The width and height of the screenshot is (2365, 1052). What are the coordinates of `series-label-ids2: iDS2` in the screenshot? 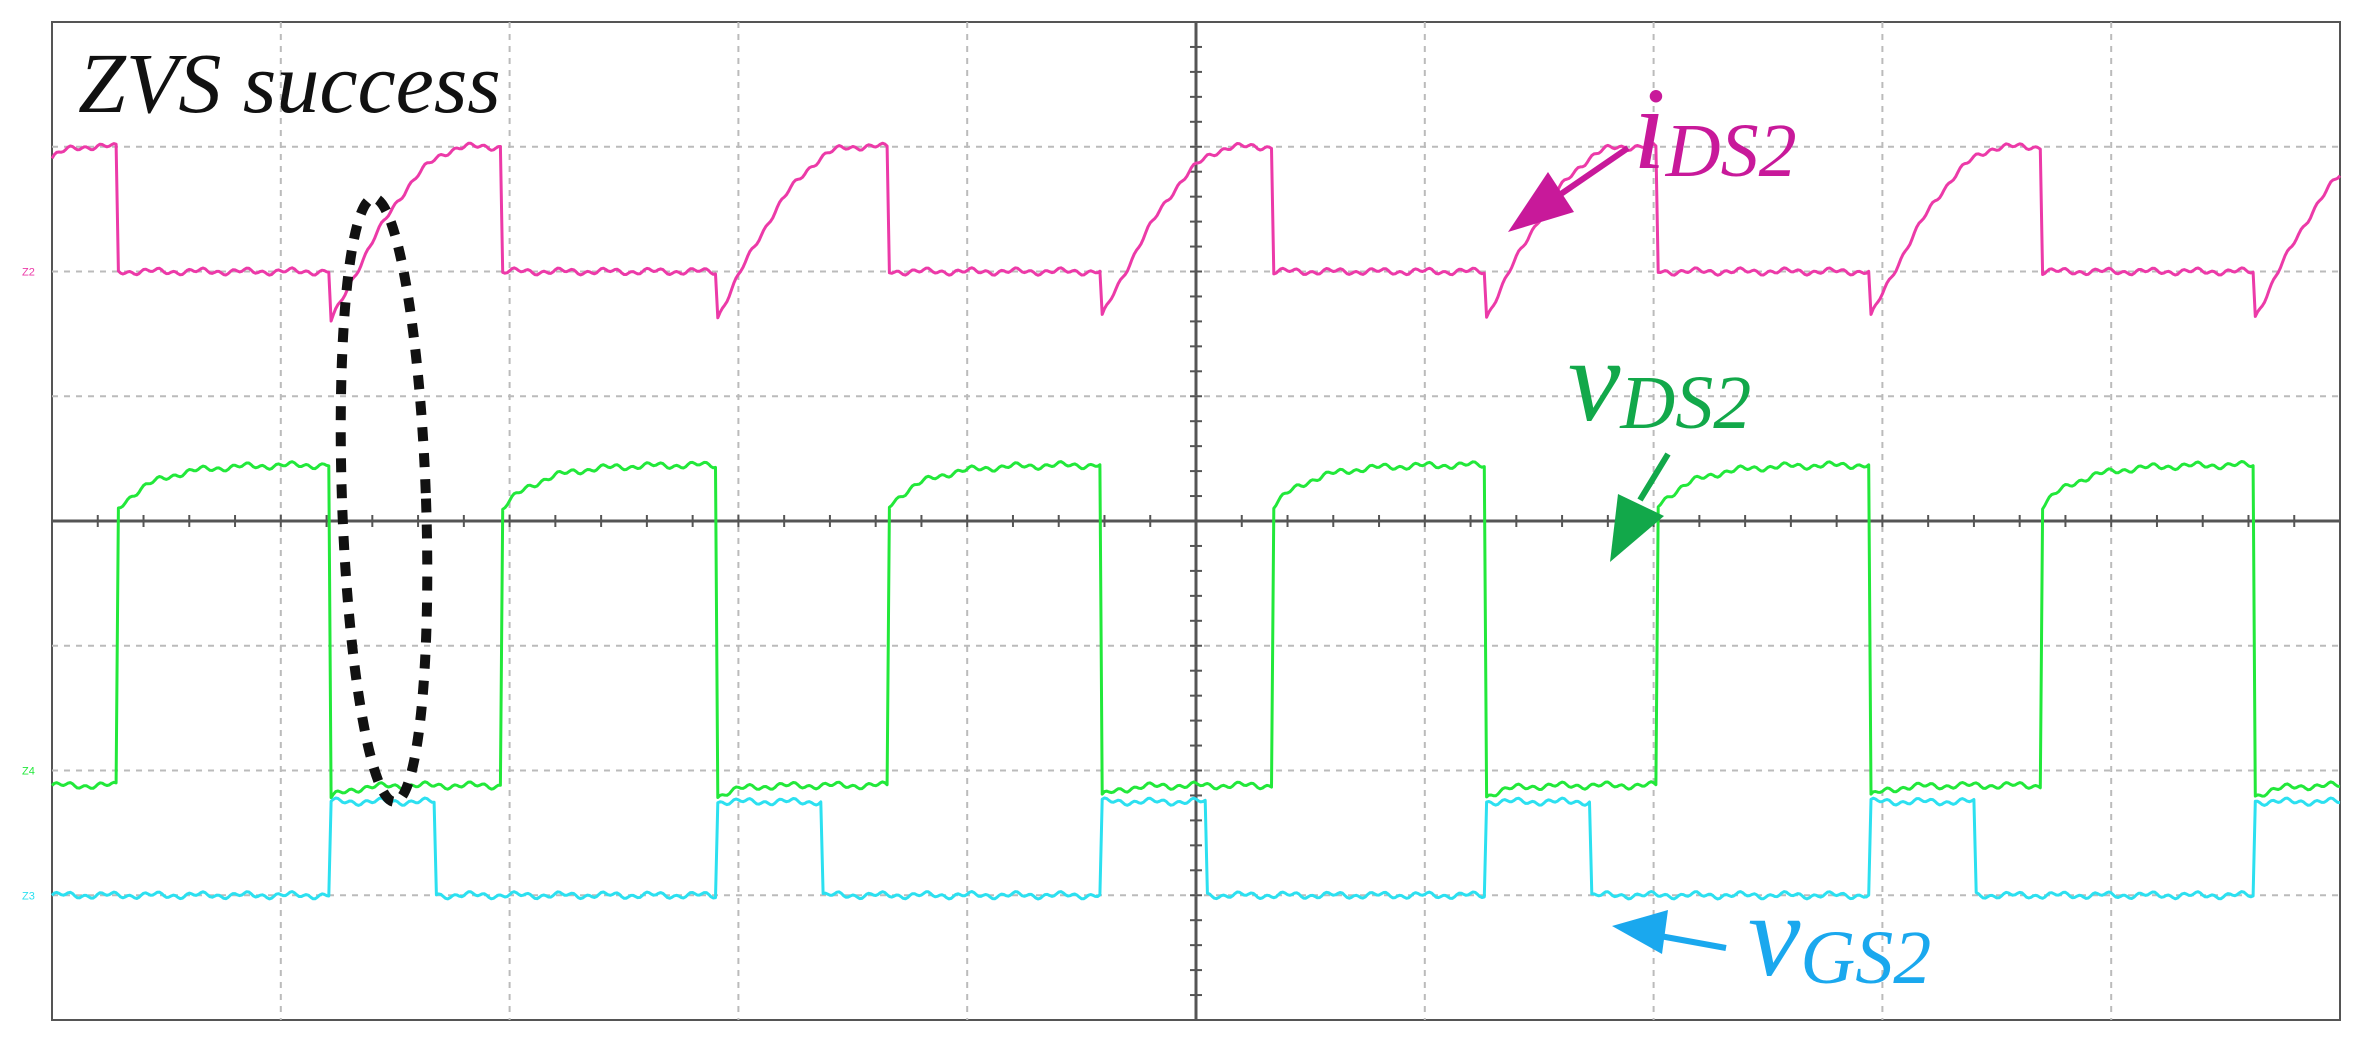 It's located at (1715, 128).